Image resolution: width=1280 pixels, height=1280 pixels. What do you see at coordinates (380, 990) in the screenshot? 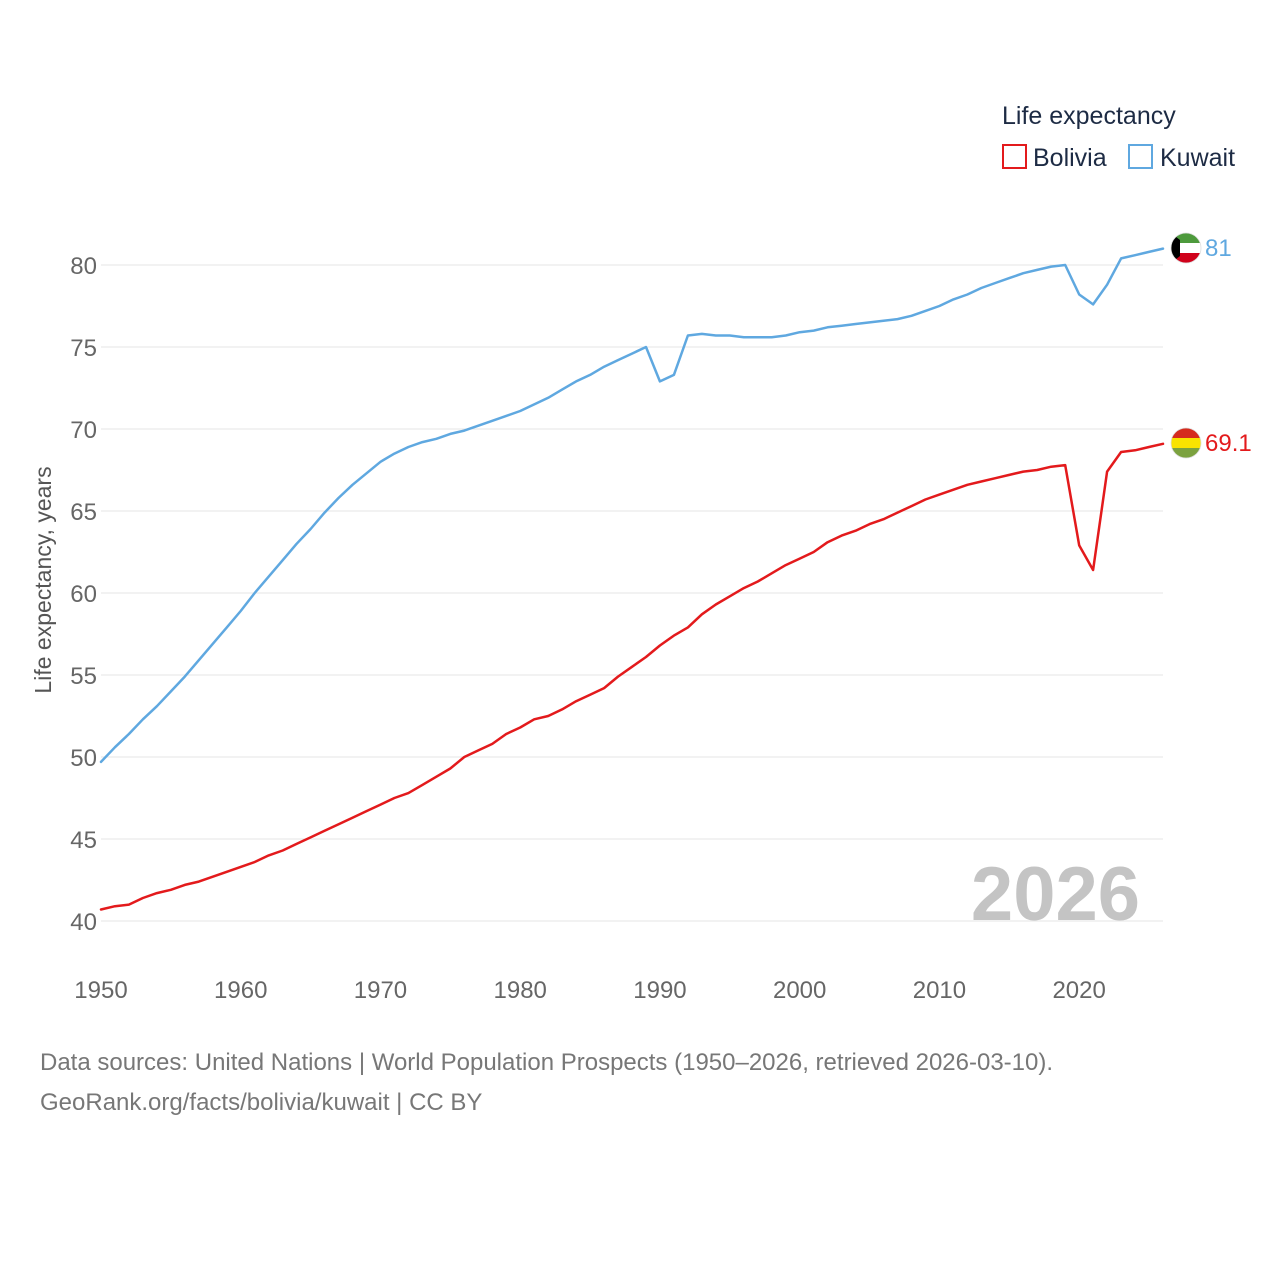
I see `x-tick-label: 1970` at bounding box center [380, 990].